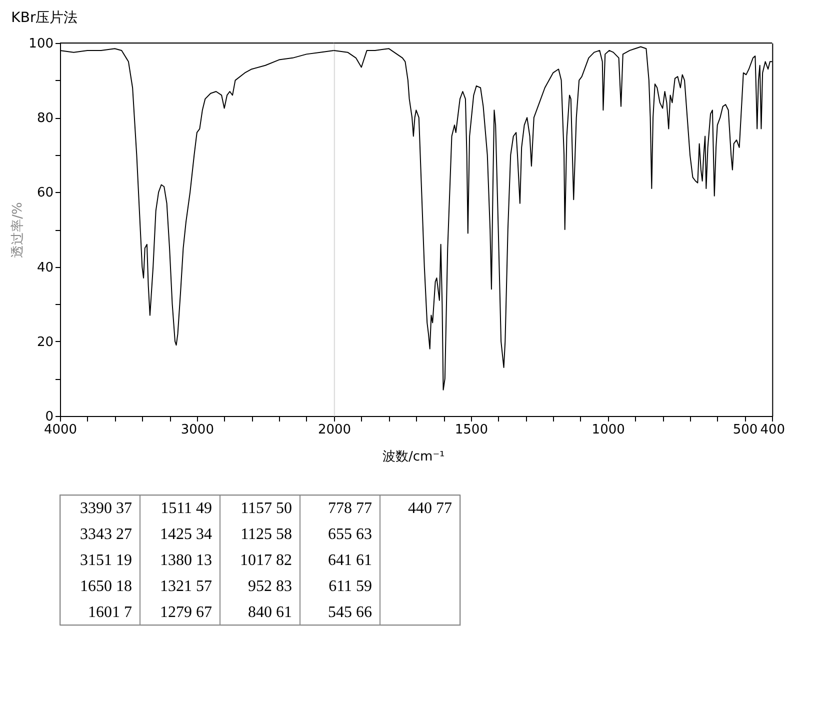 This screenshot has height=709, width=822. What do you see at coordinates (186, 586) in the screenshot?
I see `text: 1321 57` at bounding box center [186, 586].